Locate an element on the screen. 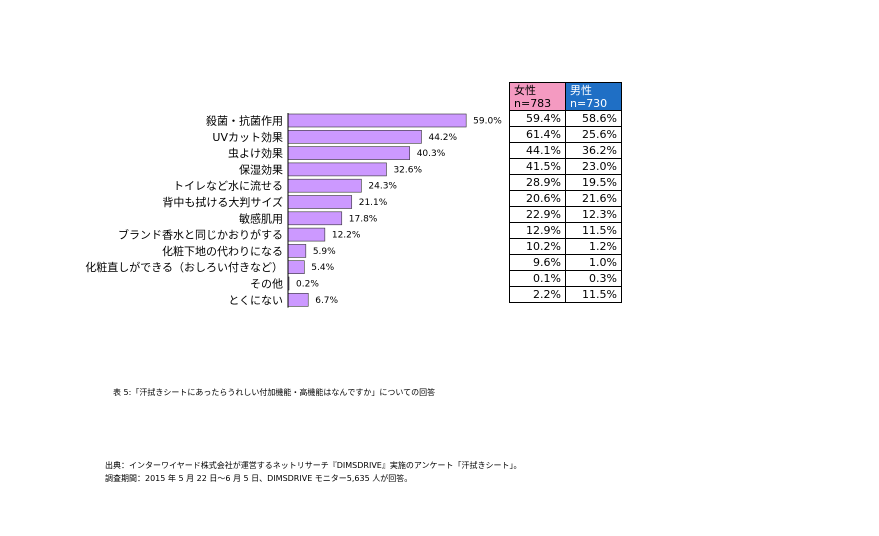 Image resolution: width=879 pixels, height=536 pixels. table-row: 28.9% 19.5% is located at coordinates (565, 182).